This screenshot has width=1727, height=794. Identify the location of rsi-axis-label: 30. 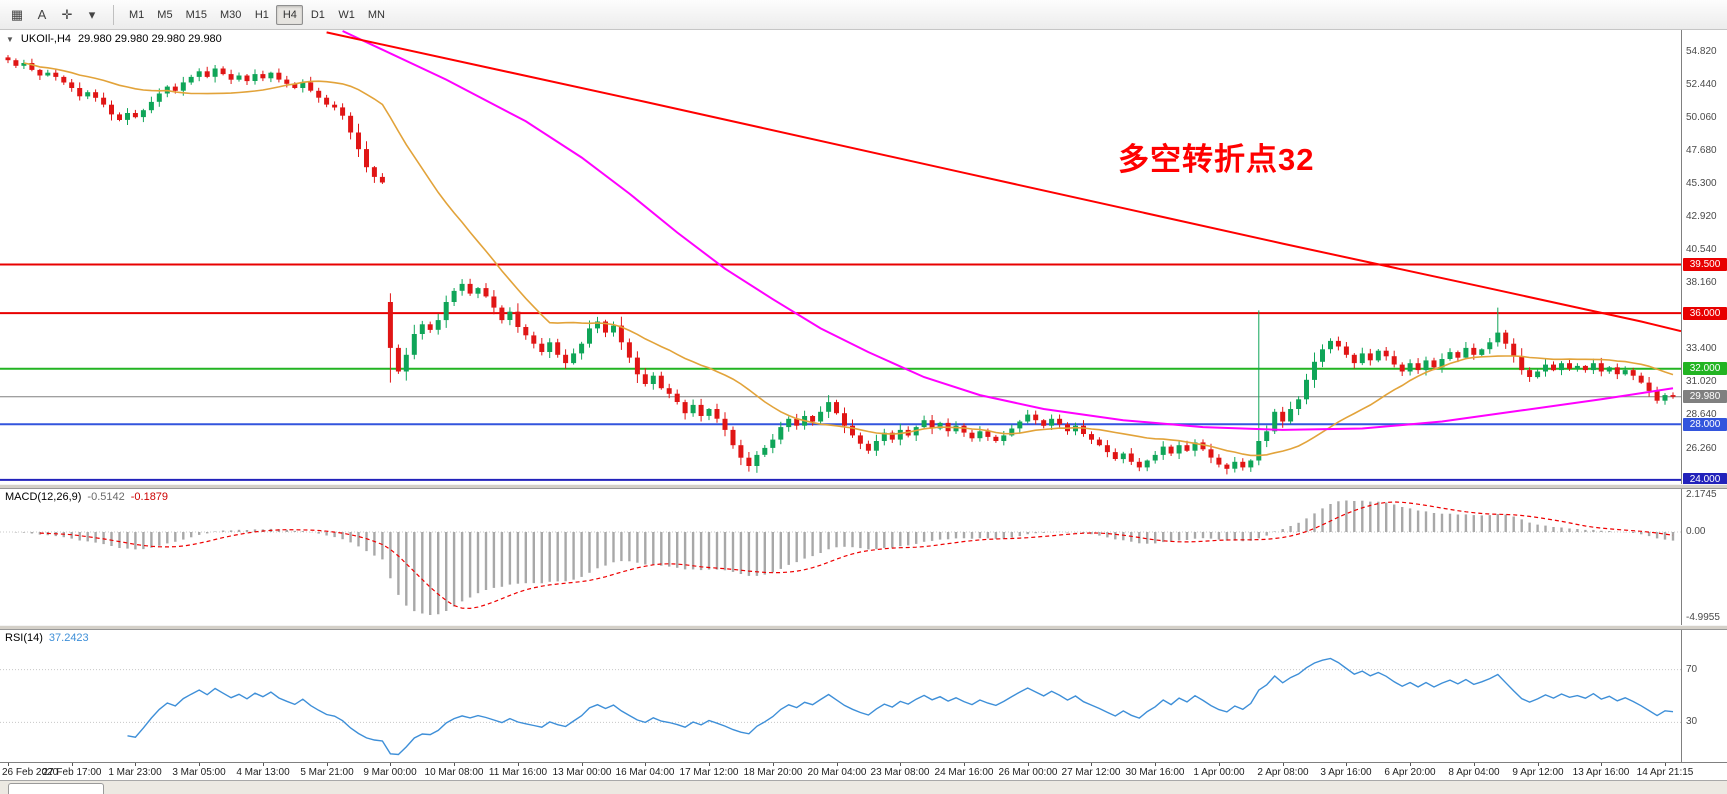
(1692, 721).